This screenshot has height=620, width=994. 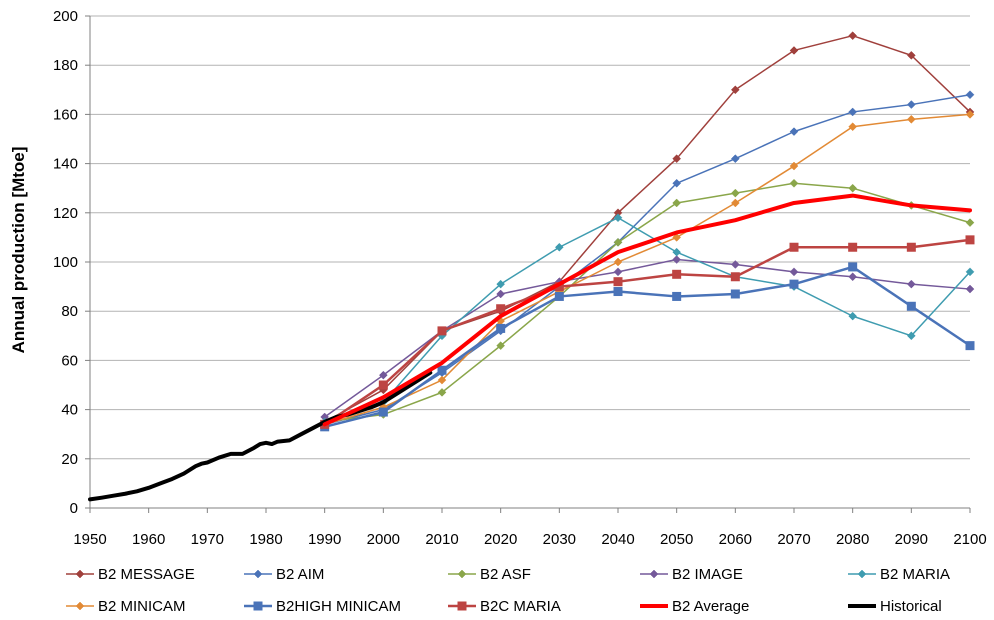 I want to click on legend-item-b2-asf: B2 ASF, so click(x=489, y=574).